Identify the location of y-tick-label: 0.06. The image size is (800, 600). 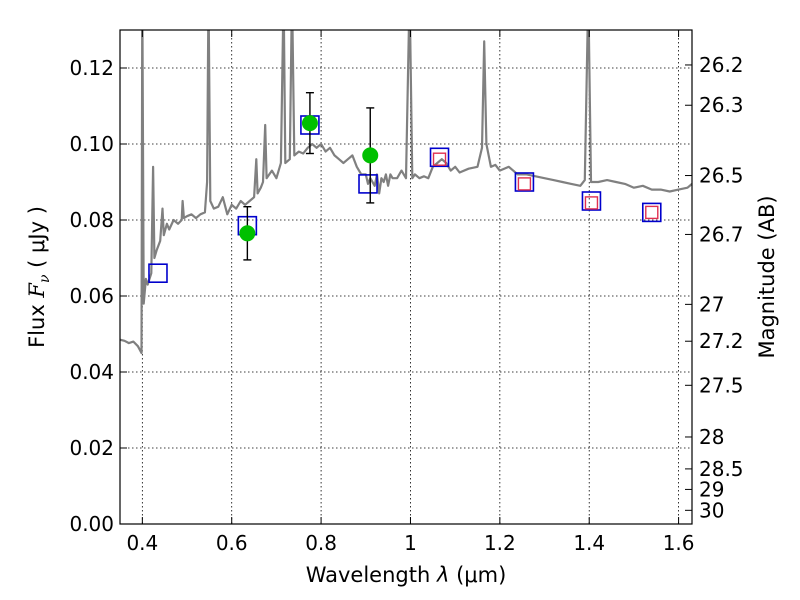
(91, 296).